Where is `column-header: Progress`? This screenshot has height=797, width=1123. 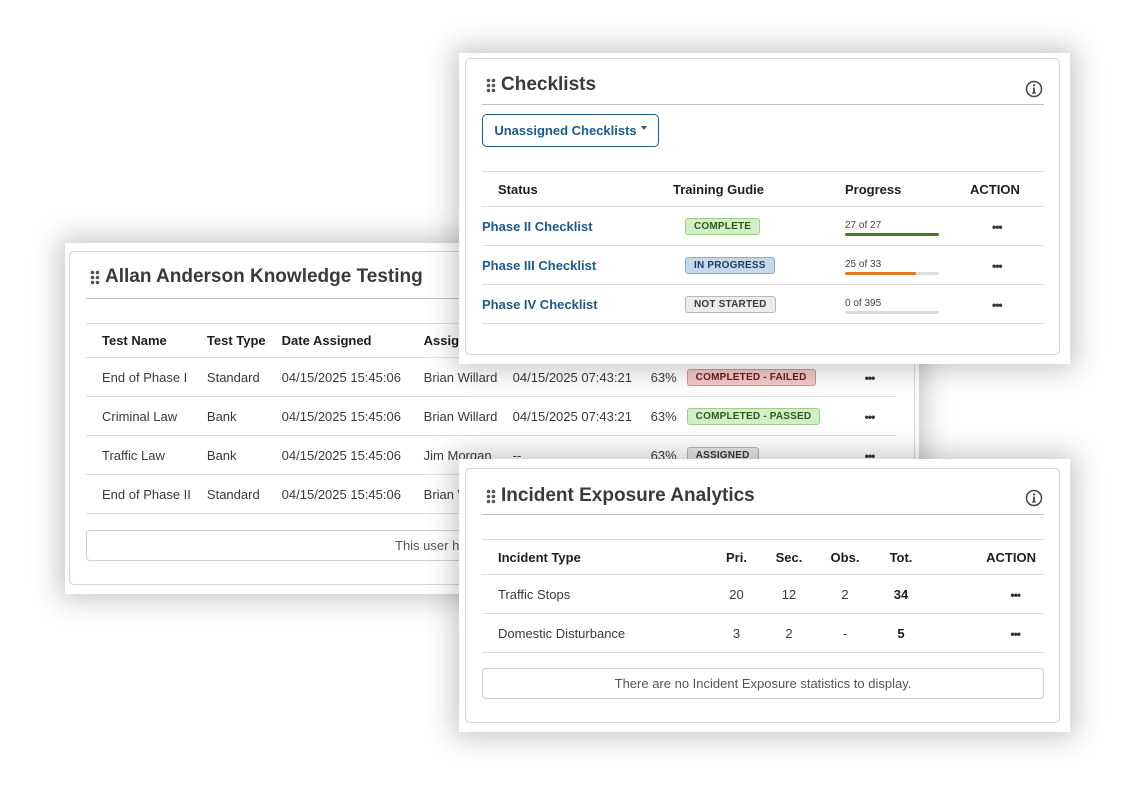 column-header: Progress is located at coordinates (873, 189).